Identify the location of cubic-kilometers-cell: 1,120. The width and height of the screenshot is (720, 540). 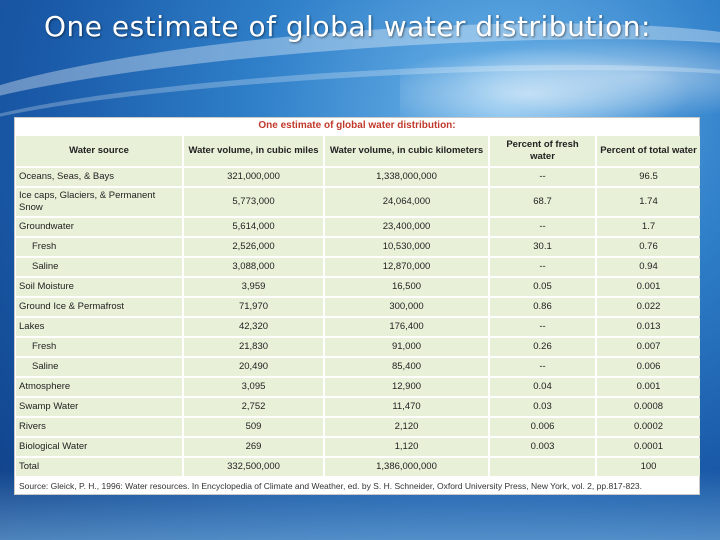
(406, 447).